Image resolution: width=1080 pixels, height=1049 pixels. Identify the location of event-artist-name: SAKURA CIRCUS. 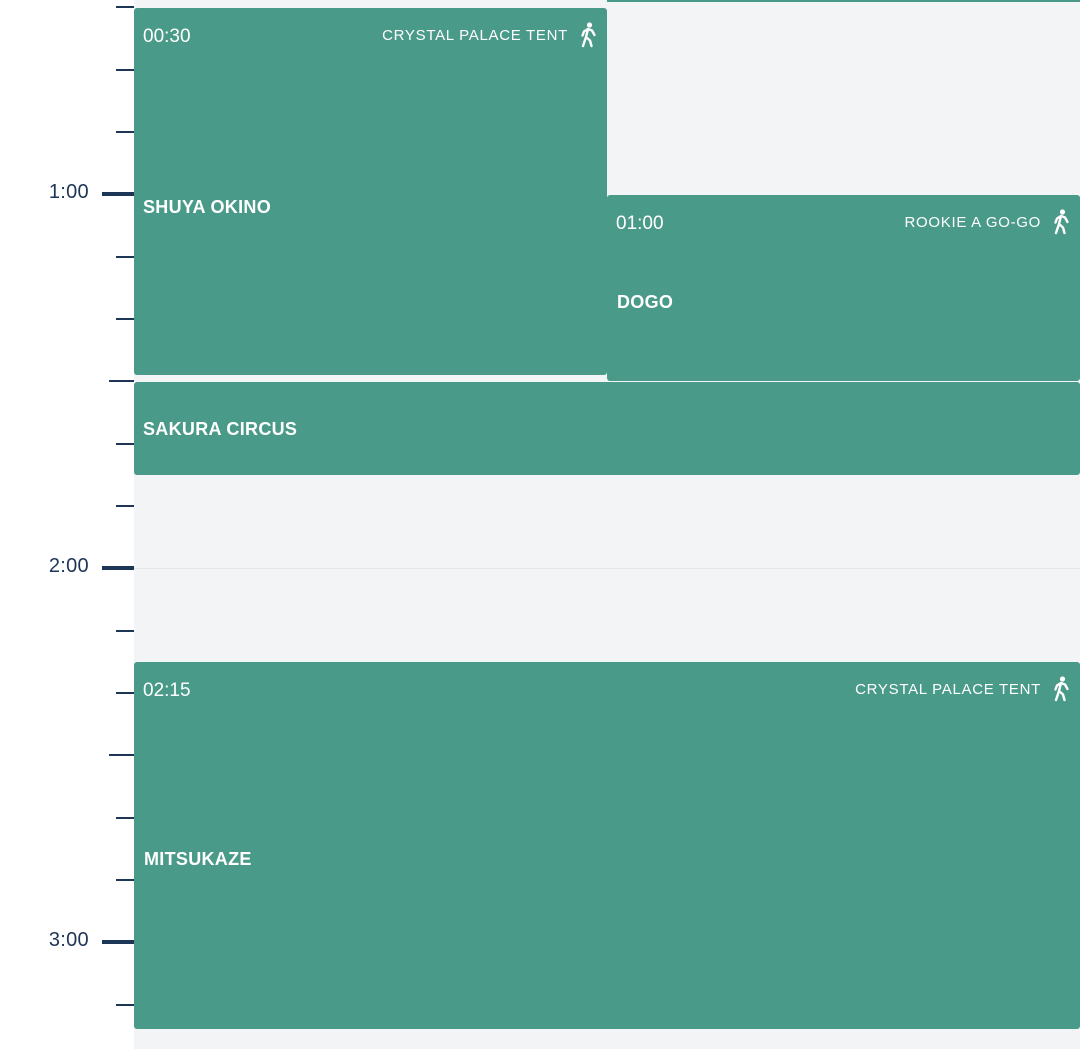
(220, 429).